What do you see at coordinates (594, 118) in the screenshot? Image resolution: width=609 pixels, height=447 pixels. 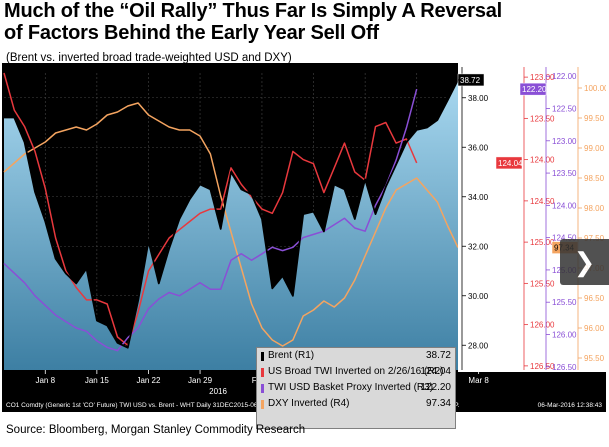 I see `axis-r4-tick-label: 99.50` at bounding box center [594, 118].